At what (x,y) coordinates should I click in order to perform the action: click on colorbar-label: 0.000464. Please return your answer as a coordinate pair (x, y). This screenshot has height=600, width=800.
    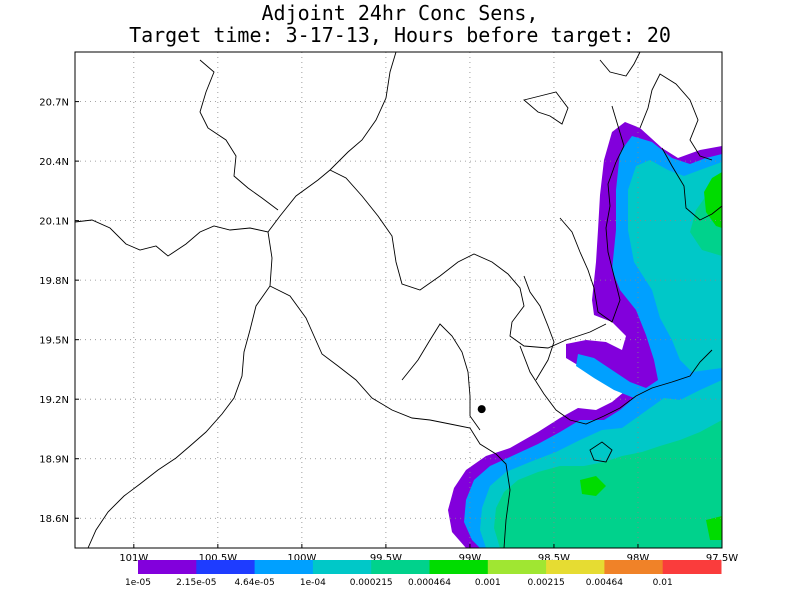
    Looking at the image, I should click on (429, 583).